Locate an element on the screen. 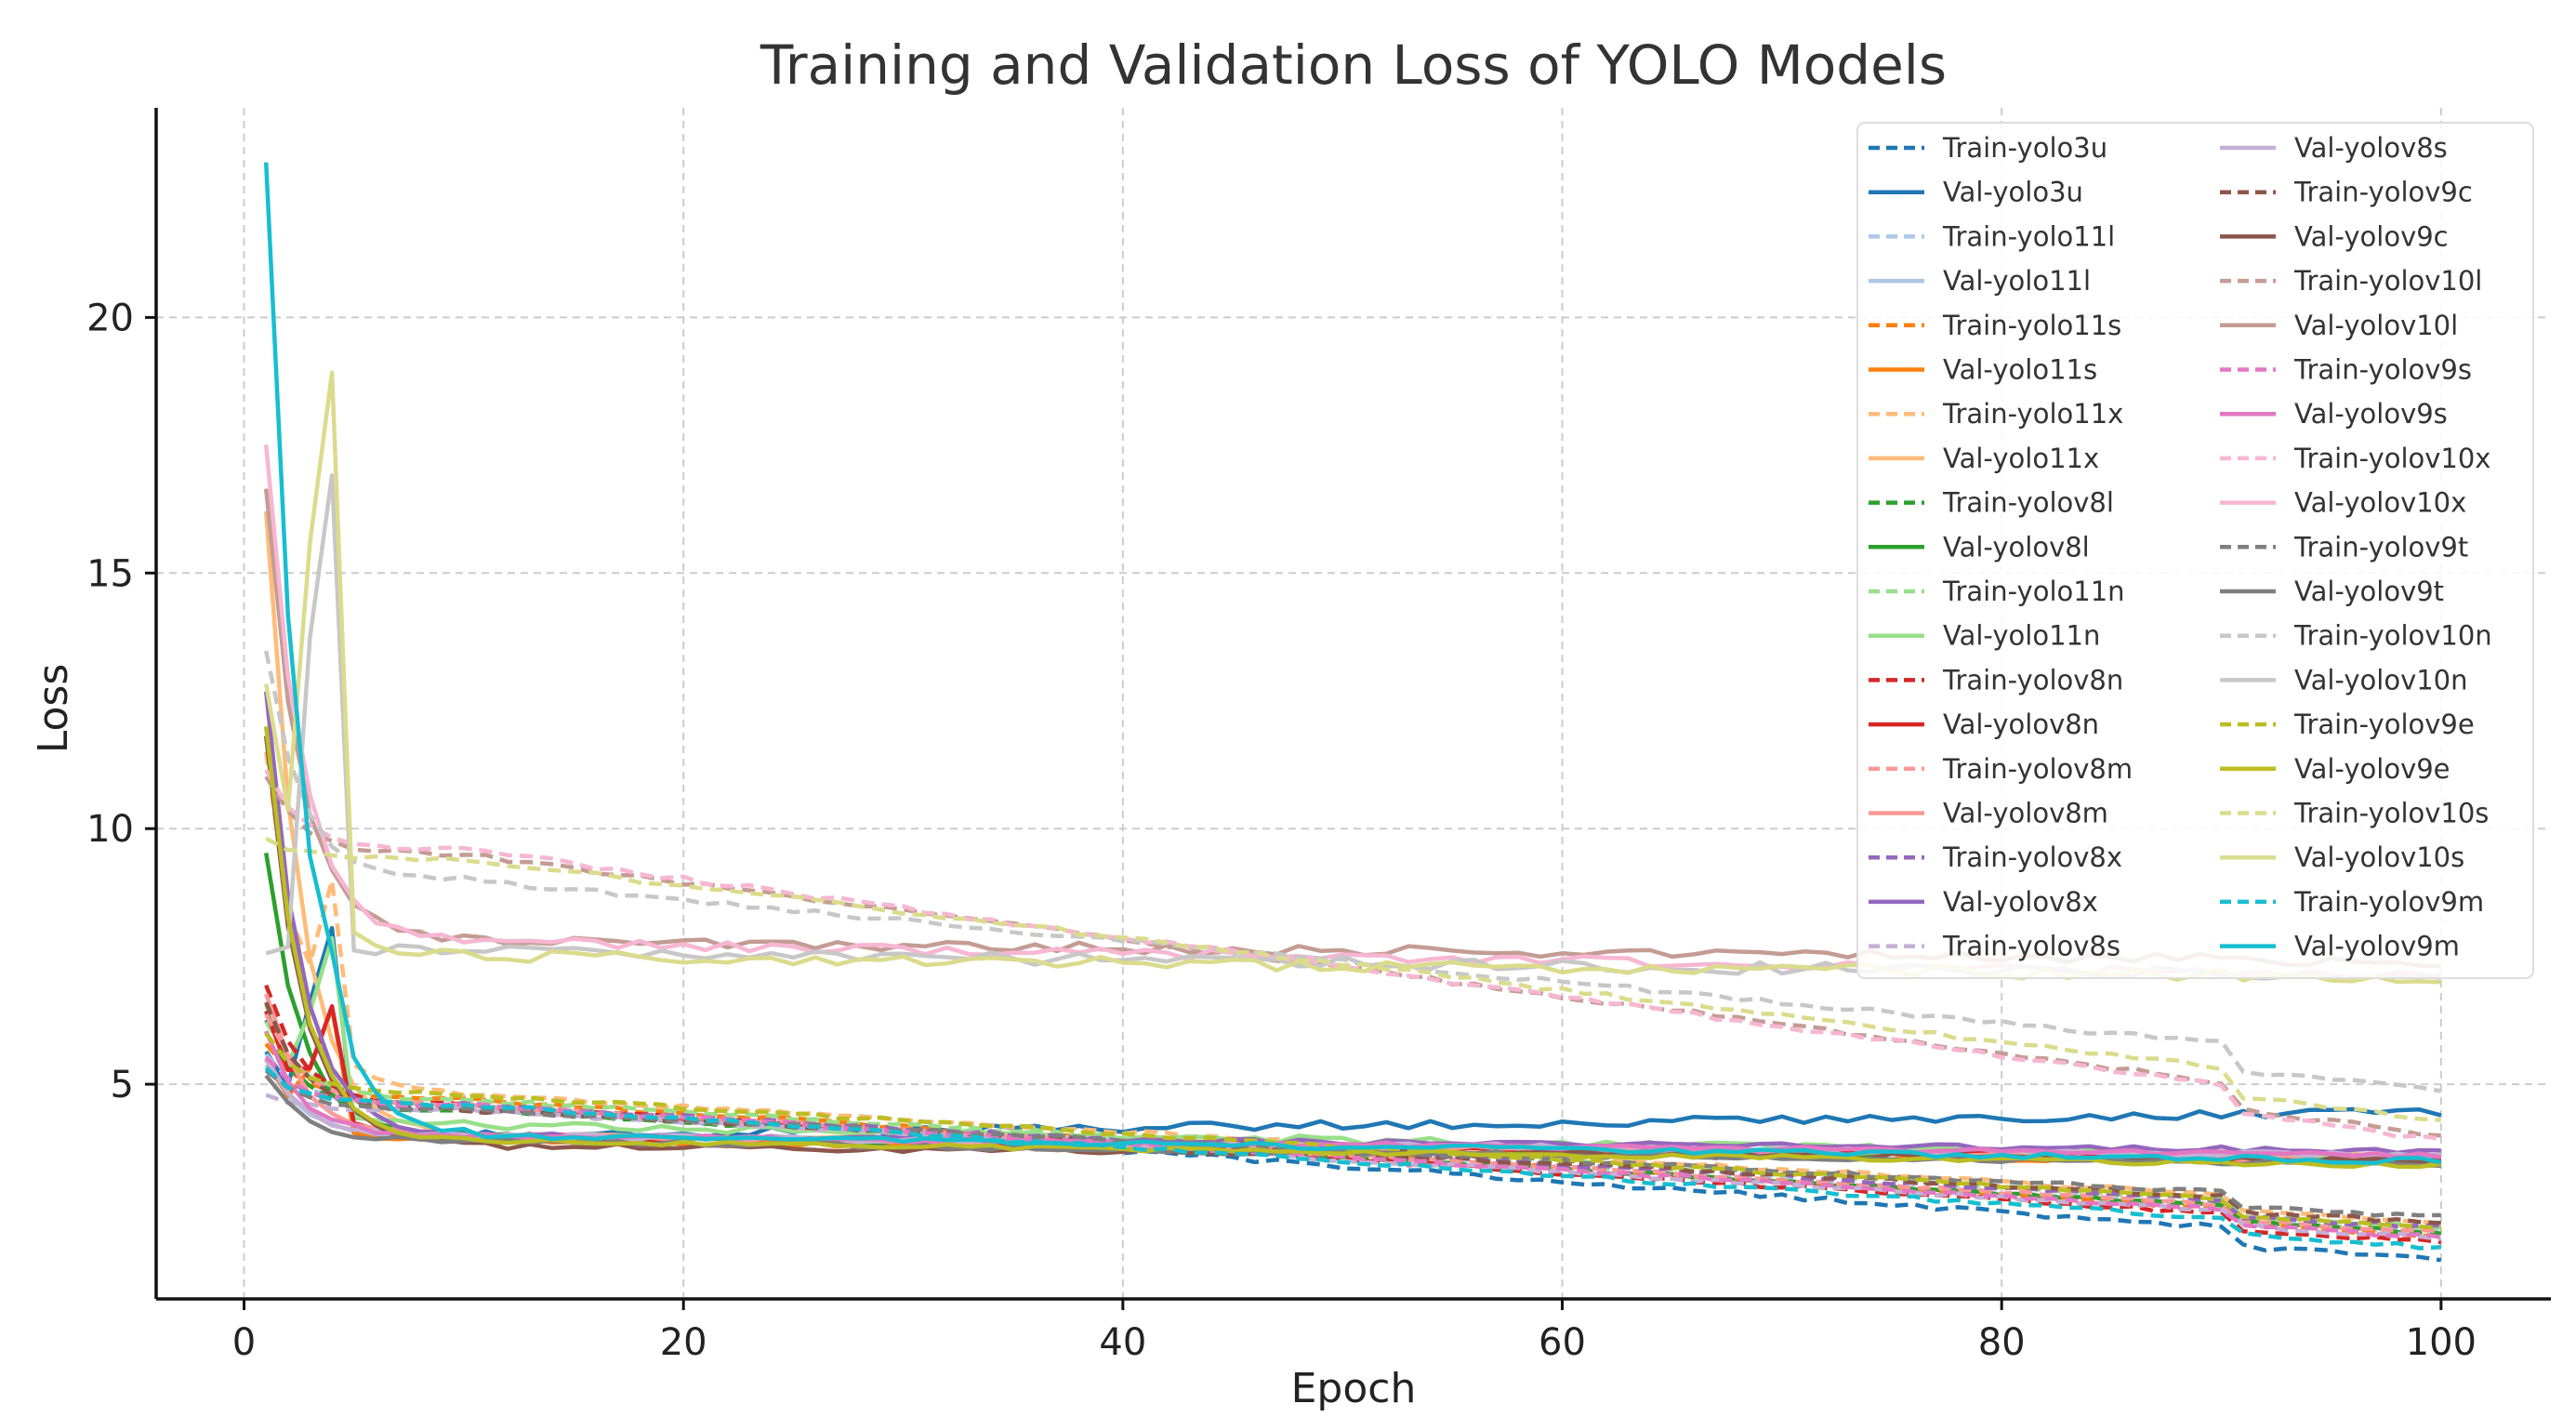  legend-label: Val-yolov8x is located at coordinates (2020, 902).